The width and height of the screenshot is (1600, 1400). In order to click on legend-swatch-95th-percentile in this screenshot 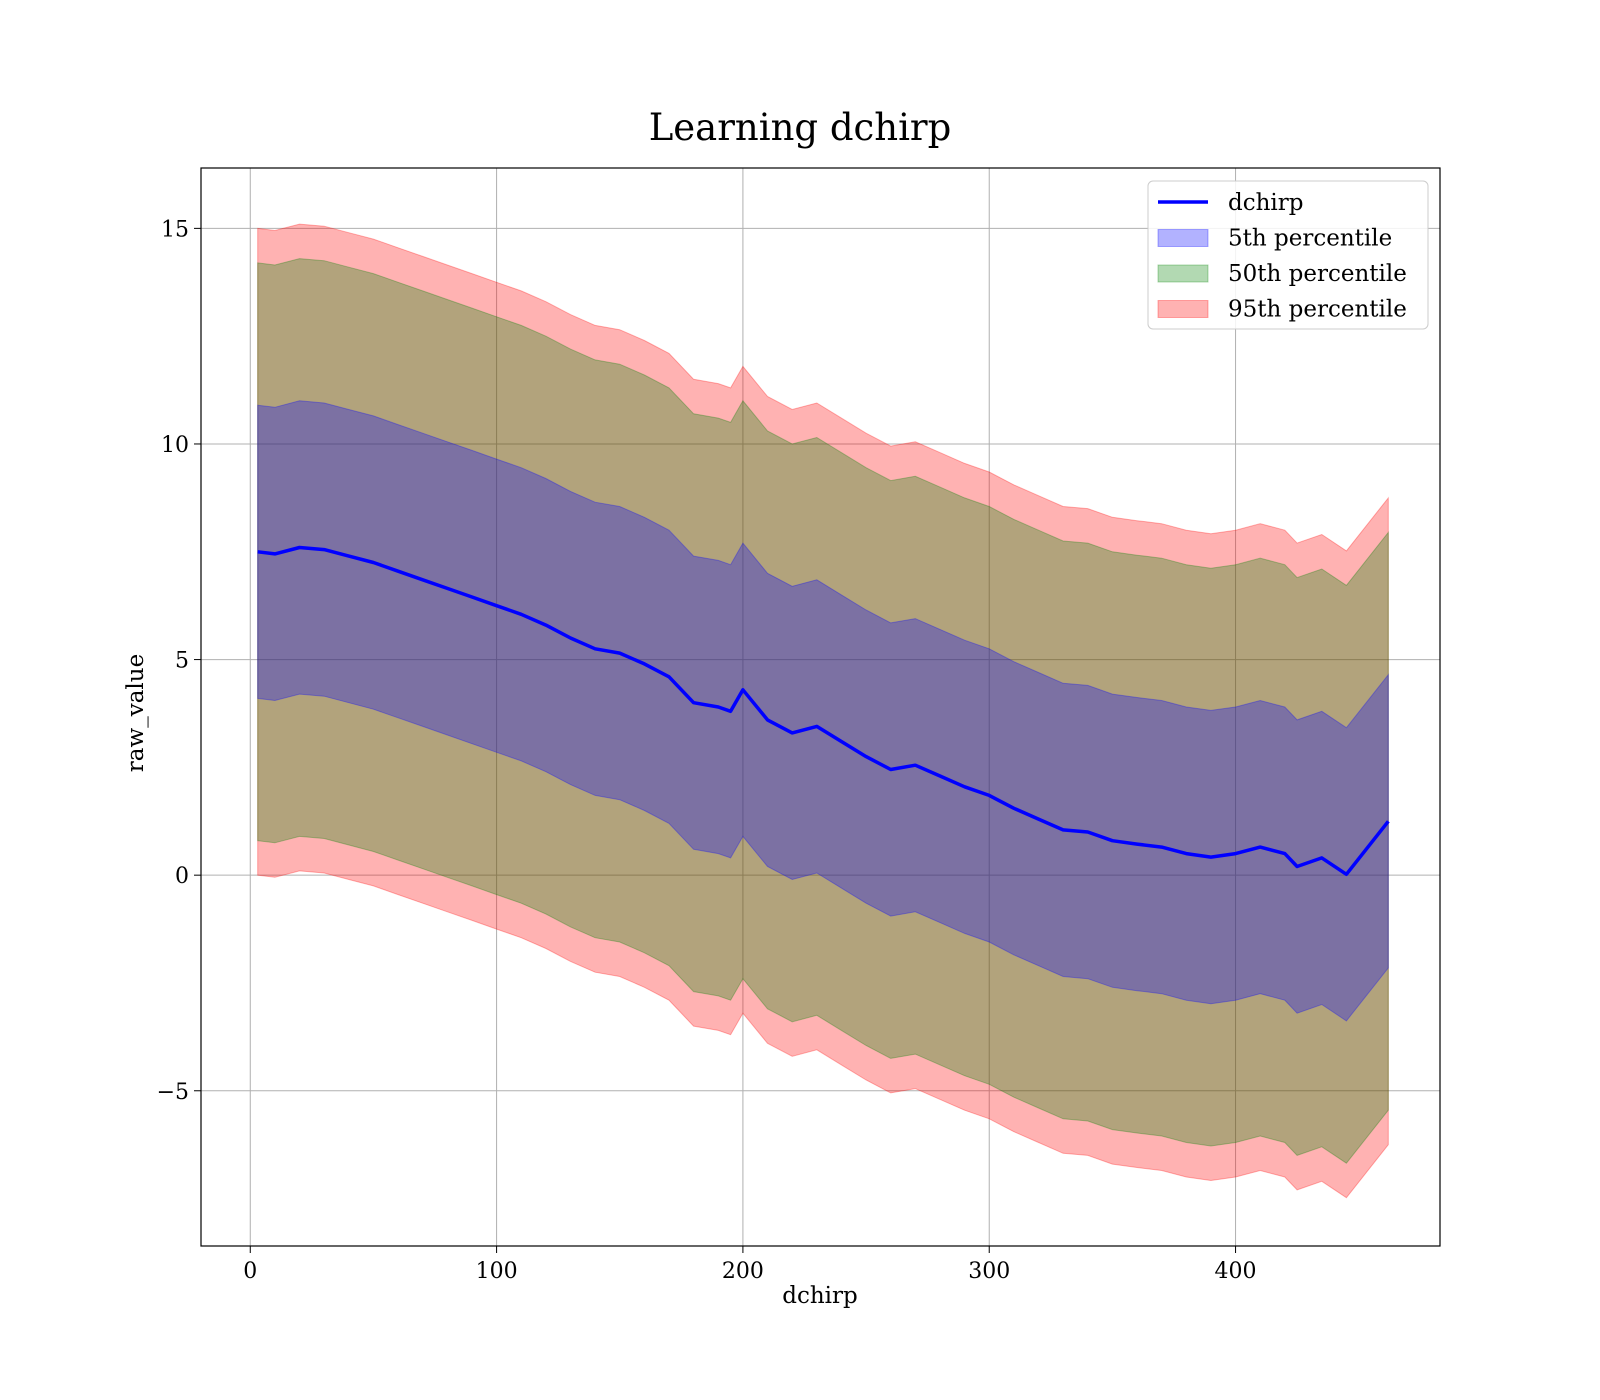, I will do `click(1183, 309)`.